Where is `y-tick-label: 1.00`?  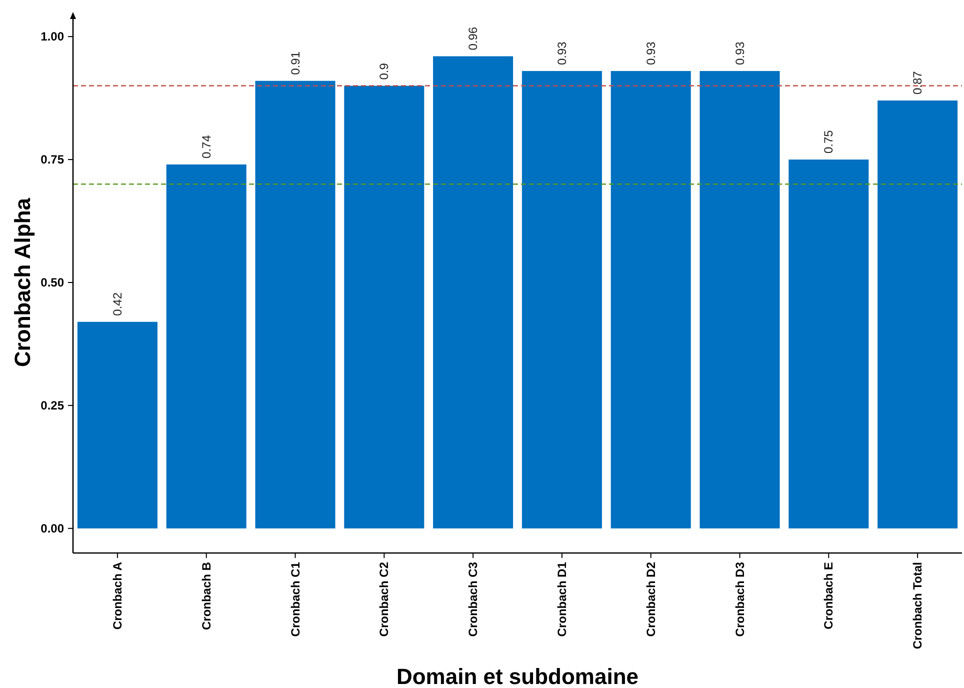
y-tick-label: 1.00 is located at coordinates (52, 37).